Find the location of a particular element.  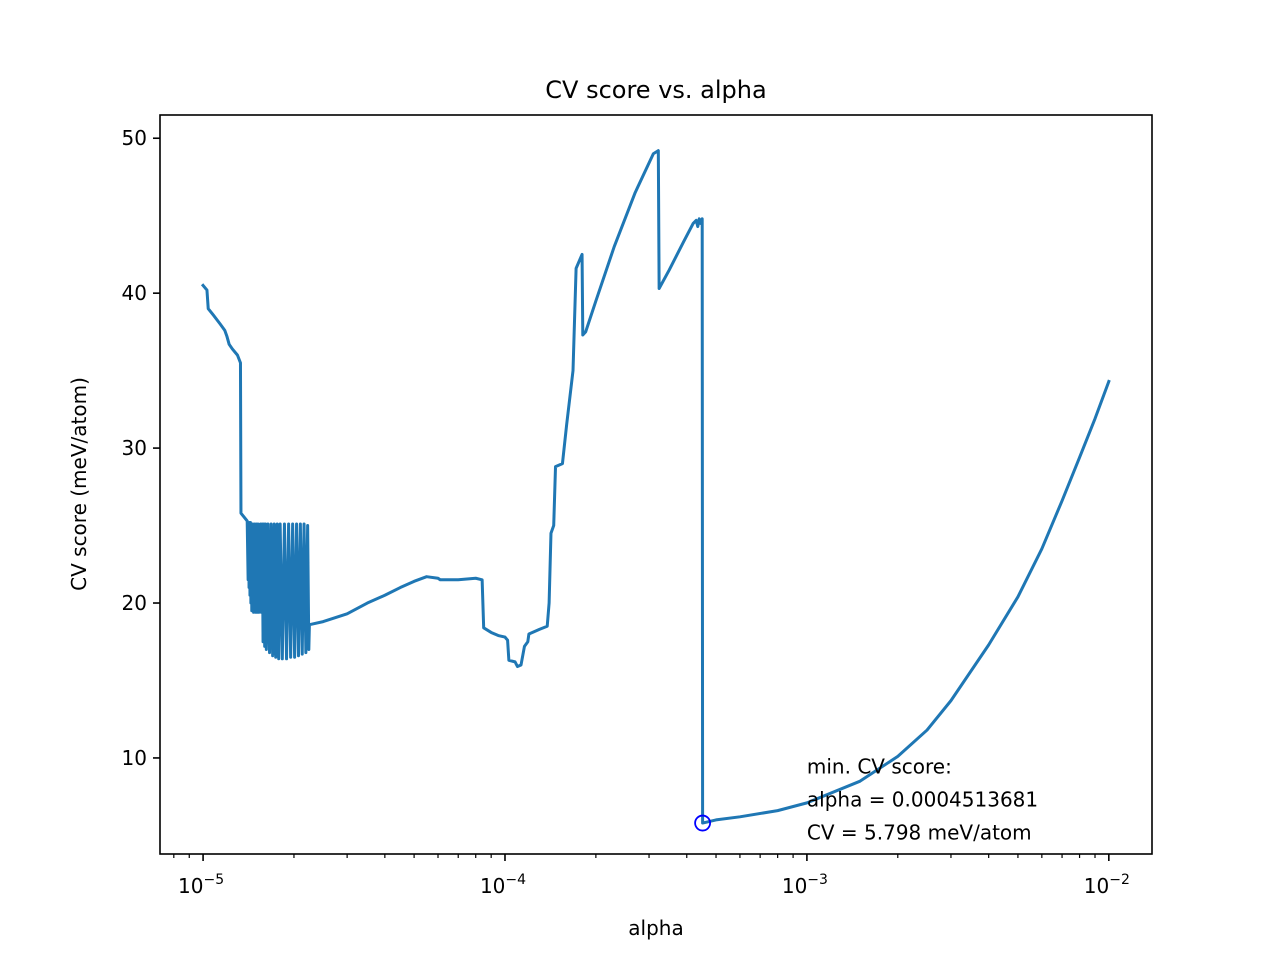

y-tick-label: 20 is located at coordinates (134, 603).